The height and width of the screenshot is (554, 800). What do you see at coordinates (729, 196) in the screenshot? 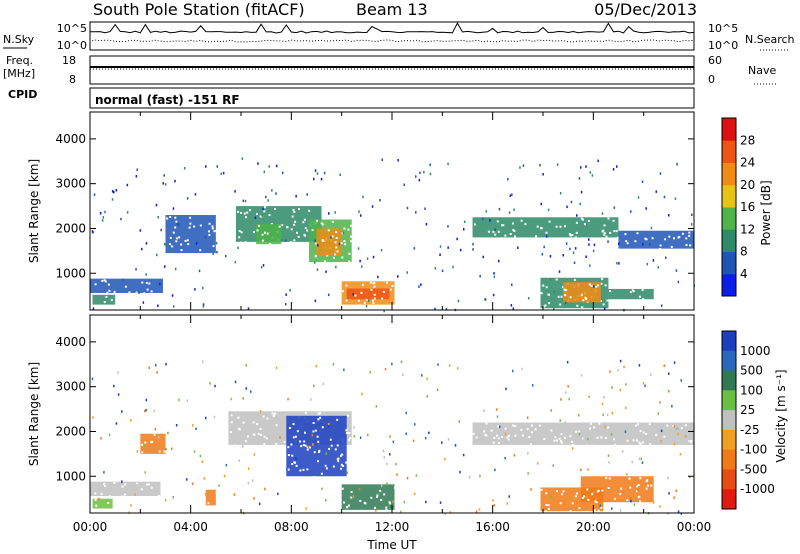
I see `power-colorbar-swatch` at bounding box center [729, 196].